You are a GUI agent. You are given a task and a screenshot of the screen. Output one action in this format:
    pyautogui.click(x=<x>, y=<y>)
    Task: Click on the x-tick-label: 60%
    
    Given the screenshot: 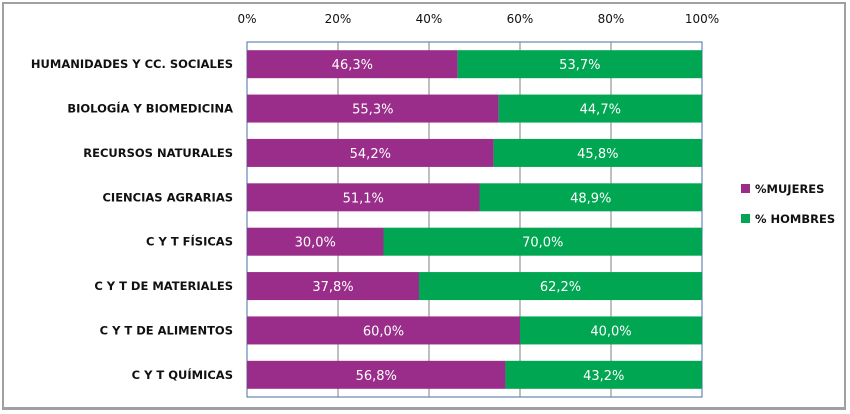 What is the action you would take?
    pyautogui.click(x=520, y=19)
    